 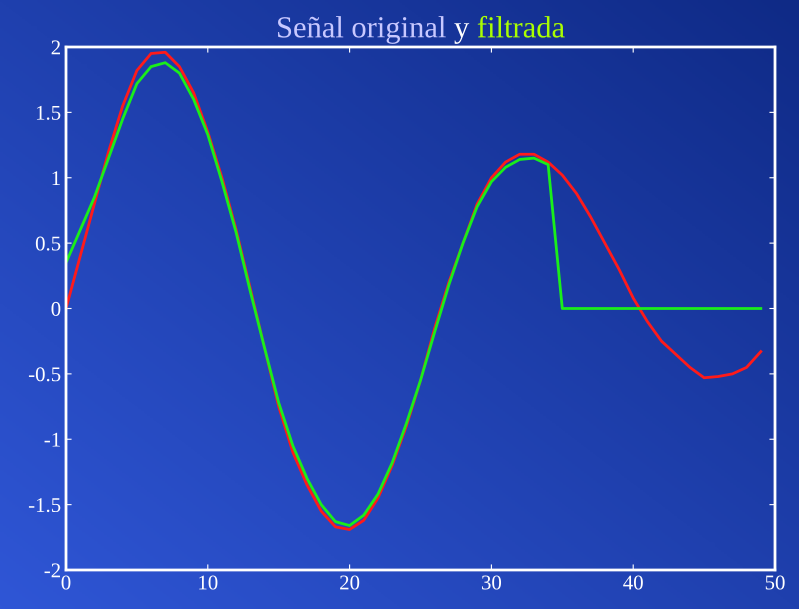 What do you see at coordinates (66, 582) in the screenshot?
I see `x-tick-label: 0` at bounding box center [66, 582].